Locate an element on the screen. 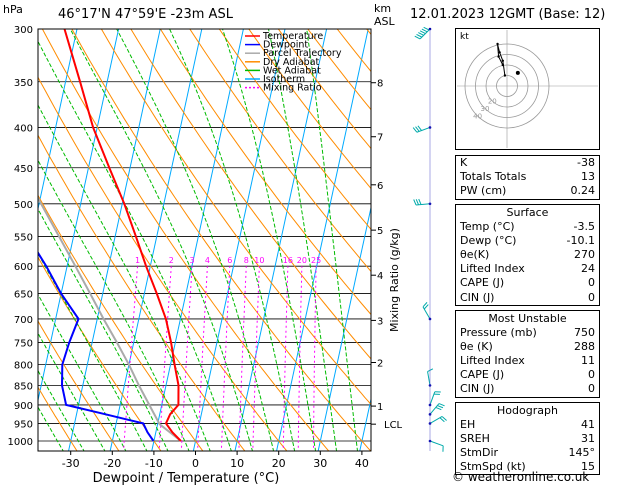  legend-label: Isotherm is located at coordinates (284, 79).